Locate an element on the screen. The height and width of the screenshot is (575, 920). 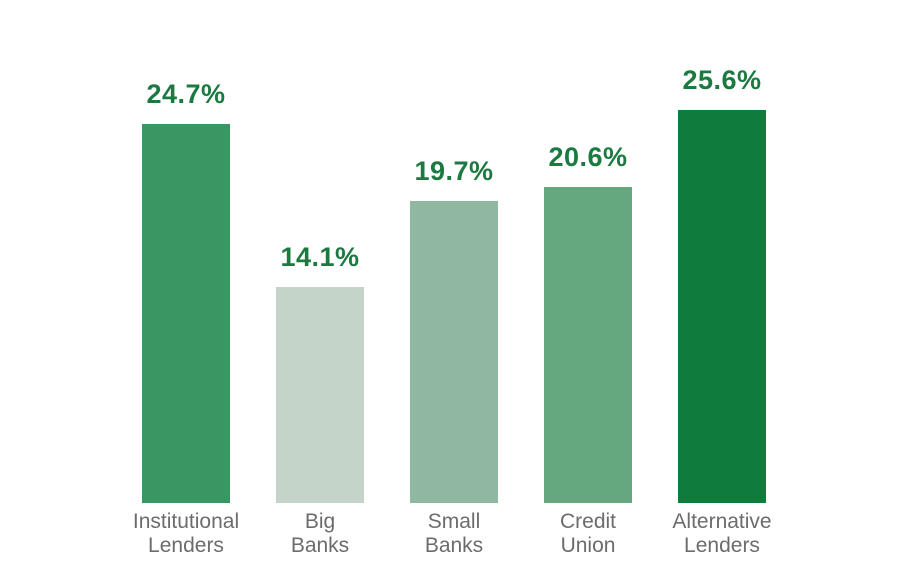
bar-value-label: 20.6% is located at coordinates (588, 157).